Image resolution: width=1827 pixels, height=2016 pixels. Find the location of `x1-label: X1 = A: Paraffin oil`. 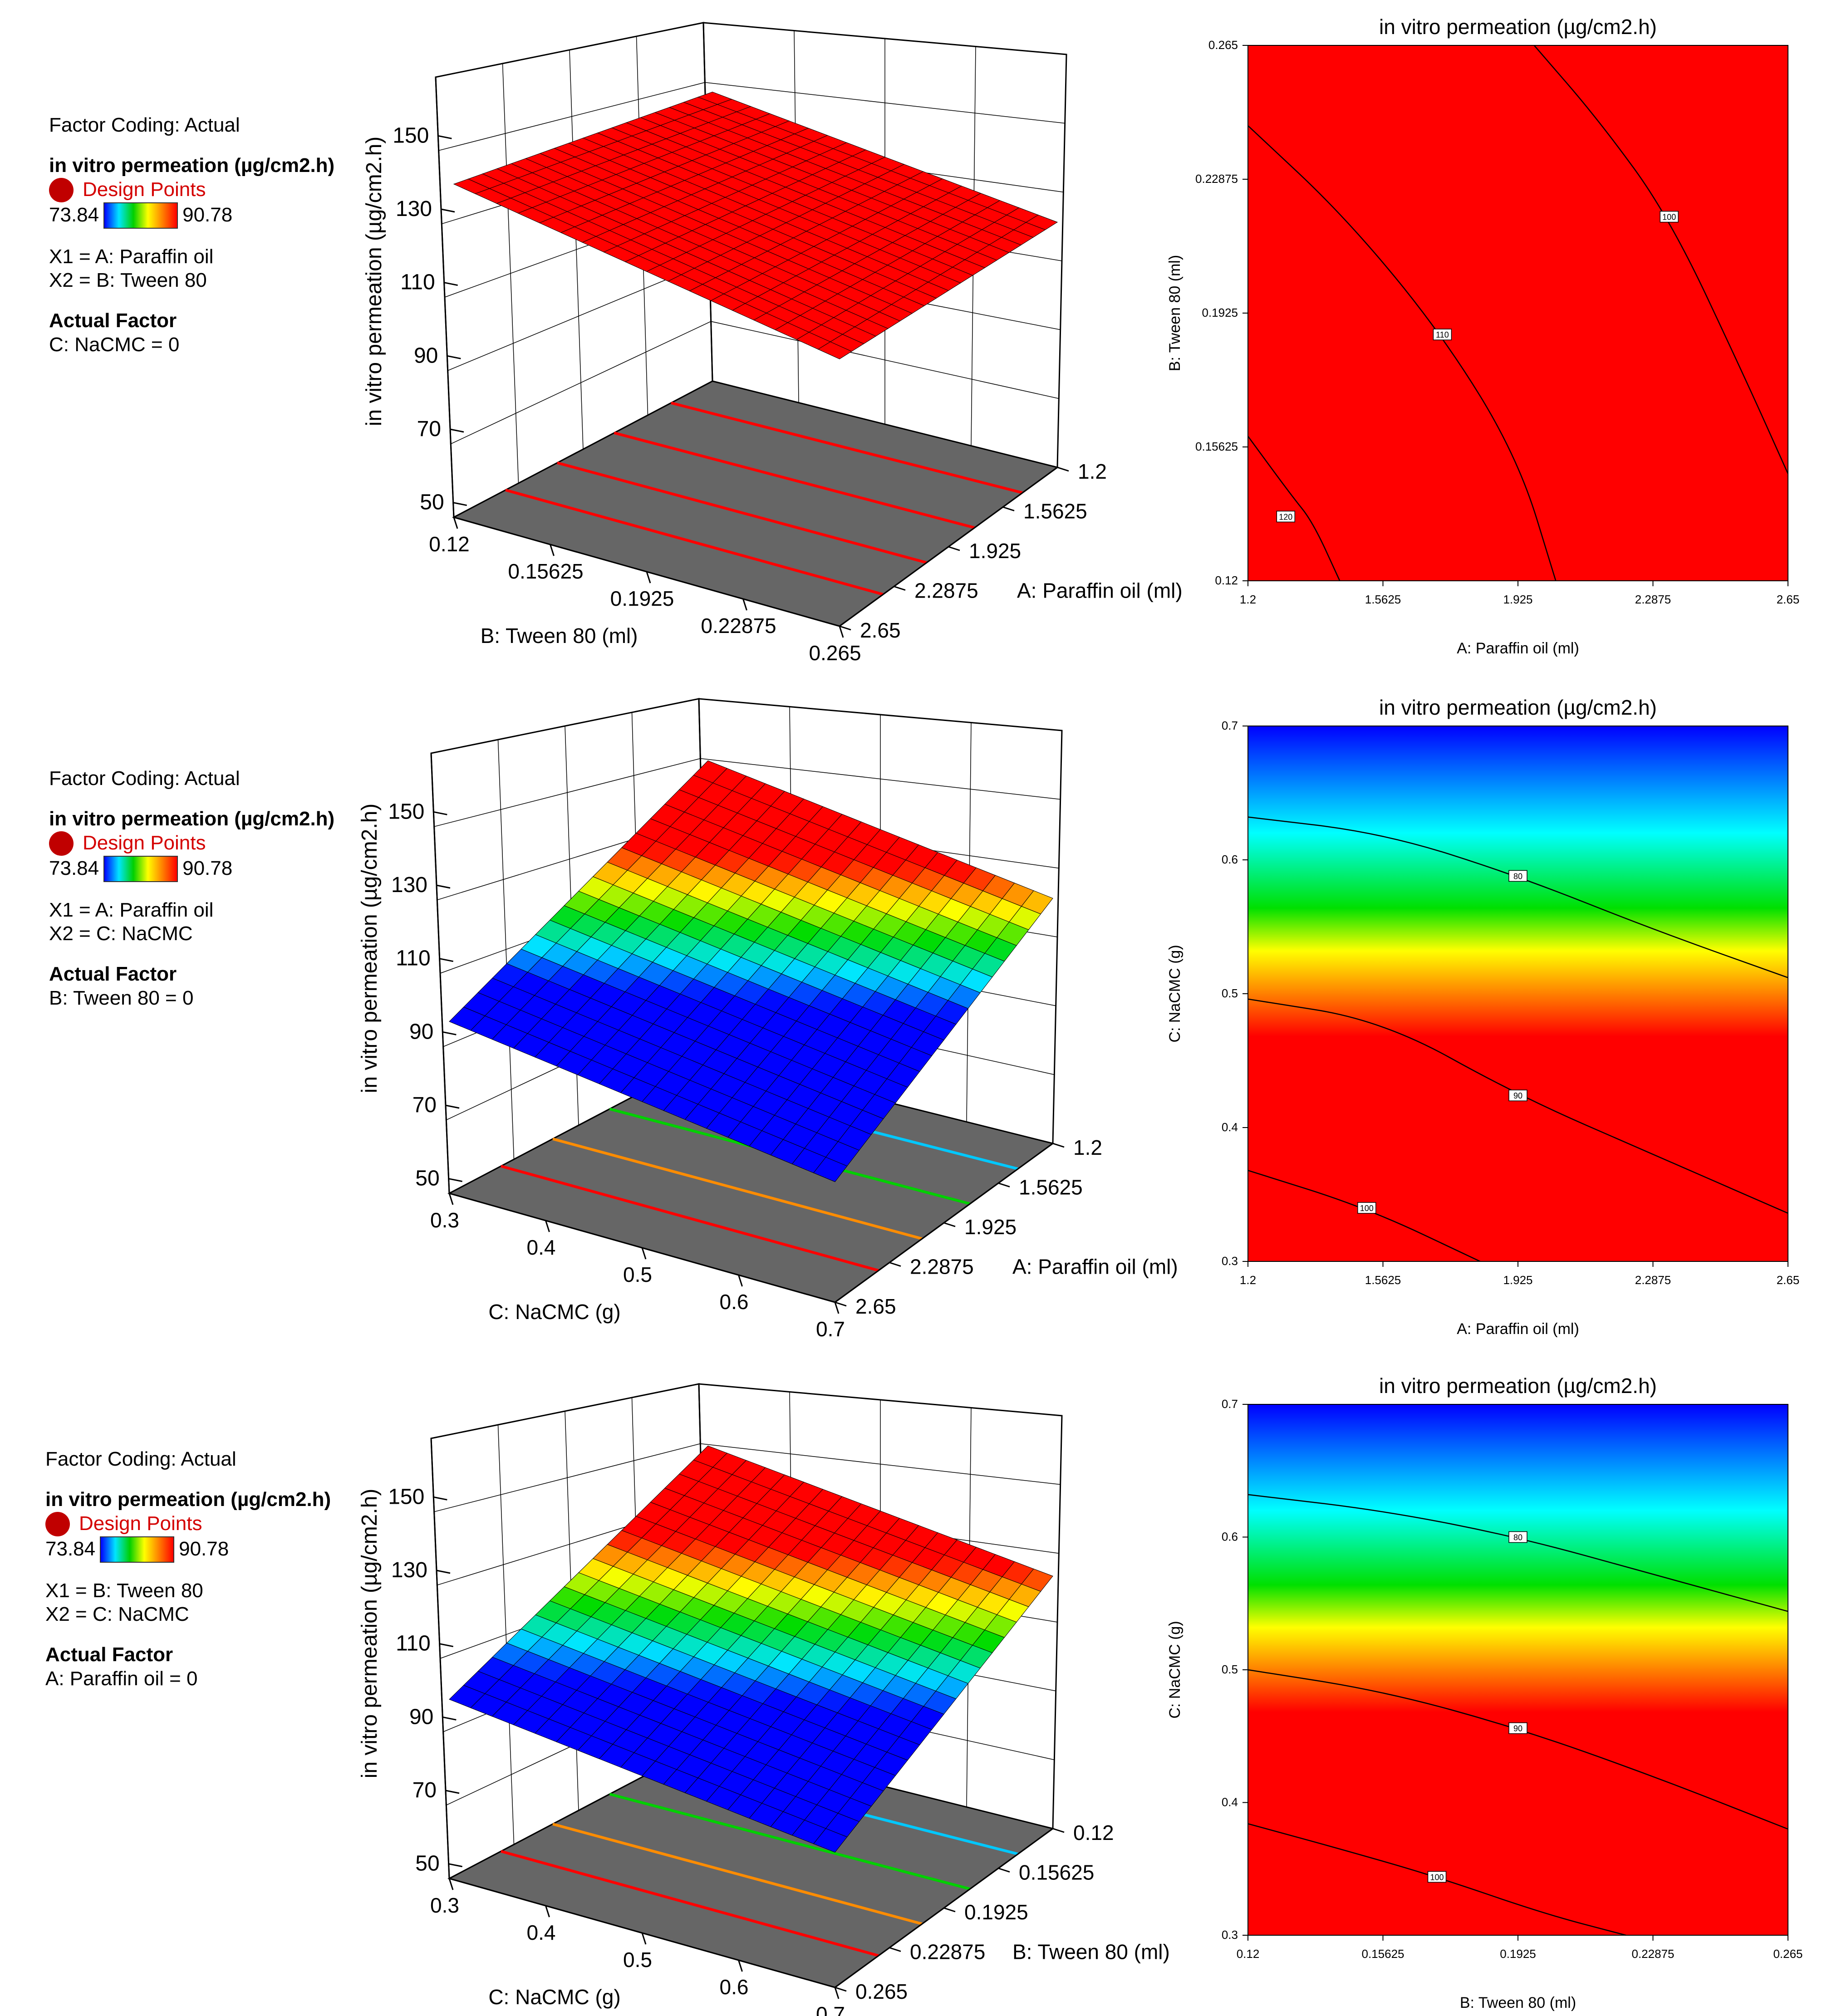

x1-label: X1 = A: Paraffin oil is located at coordinates (132, 909).